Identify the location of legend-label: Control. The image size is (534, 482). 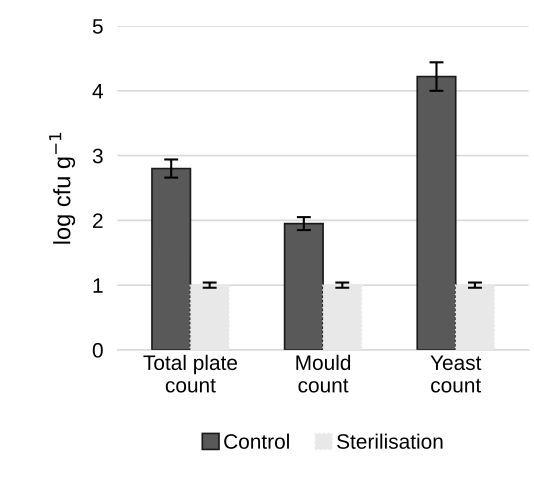
(256, 441).